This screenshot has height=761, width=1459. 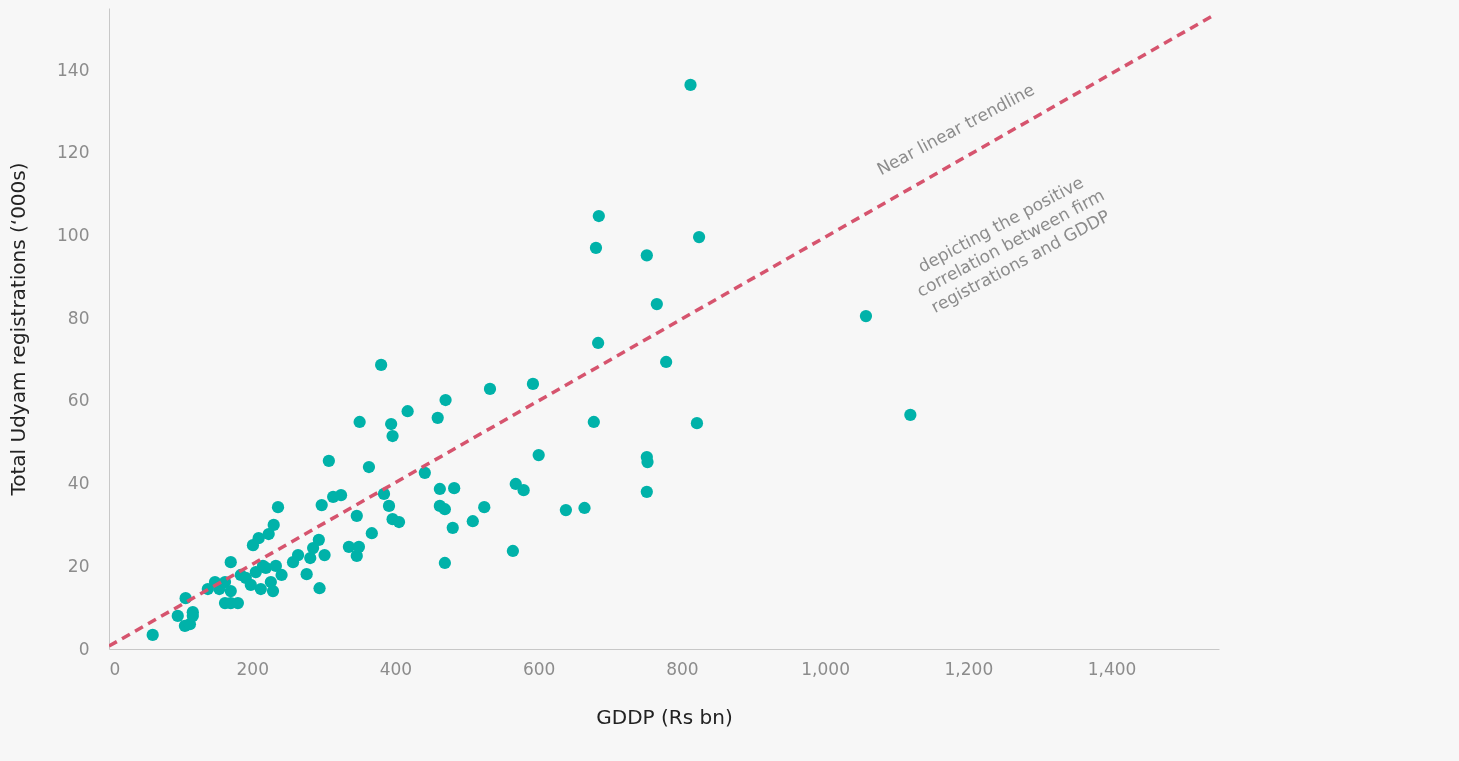 What do you see at coordinates (78, 483) in the screenshot?
I see `y-tick-label: 40` at bounding box center [78, 483].